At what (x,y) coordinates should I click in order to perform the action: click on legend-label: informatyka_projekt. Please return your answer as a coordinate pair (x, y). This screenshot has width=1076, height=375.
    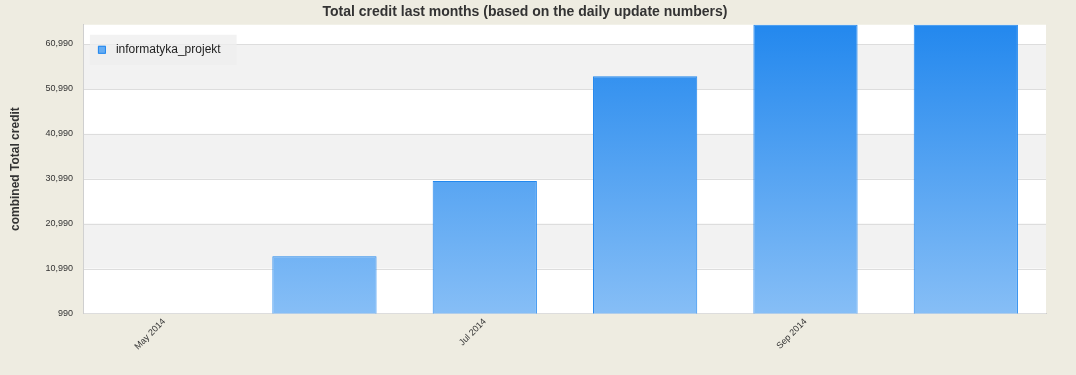
    Looking at the image, I should click on (168, 49).